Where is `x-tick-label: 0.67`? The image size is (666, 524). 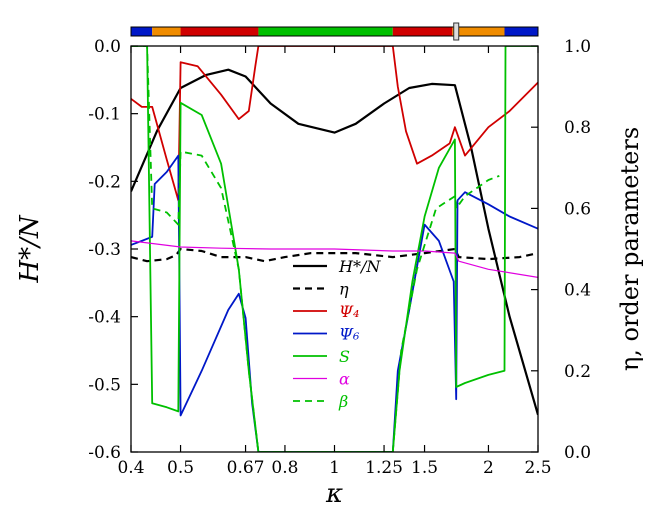 x-tick-label: 0.67 is located at coordinates (246, 468).